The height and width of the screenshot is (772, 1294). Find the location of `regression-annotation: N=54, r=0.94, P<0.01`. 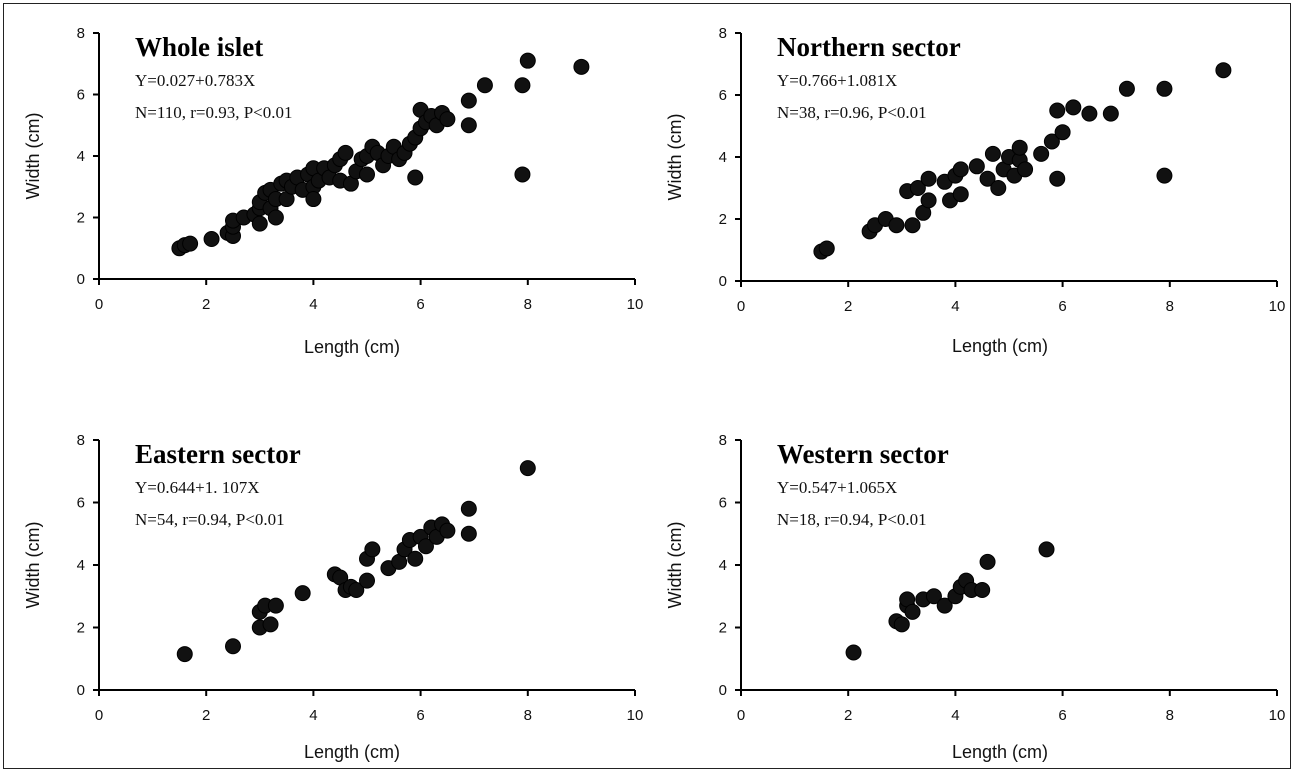

regression-annotation: N=54, r=0.94, P<0.01 is located at coordinates (210, 519).